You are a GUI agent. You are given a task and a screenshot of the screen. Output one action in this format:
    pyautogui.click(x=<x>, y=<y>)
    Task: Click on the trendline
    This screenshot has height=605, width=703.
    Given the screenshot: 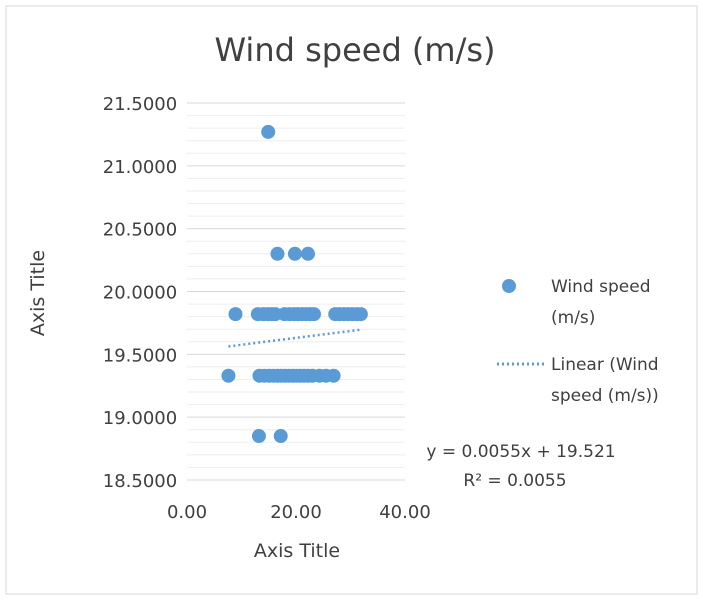 What is the action you would take?
    pyautogui.click(x=295, y=338)
    